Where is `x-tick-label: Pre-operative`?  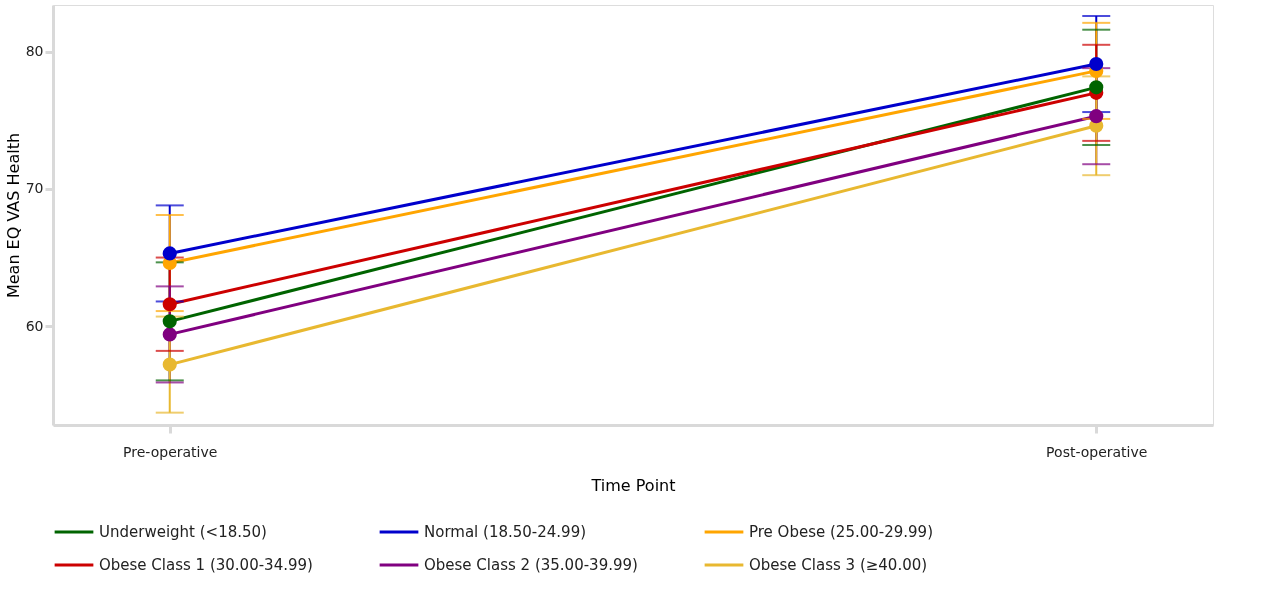 x-tick-label: Pre-operative is located at coordinates (170, 451).